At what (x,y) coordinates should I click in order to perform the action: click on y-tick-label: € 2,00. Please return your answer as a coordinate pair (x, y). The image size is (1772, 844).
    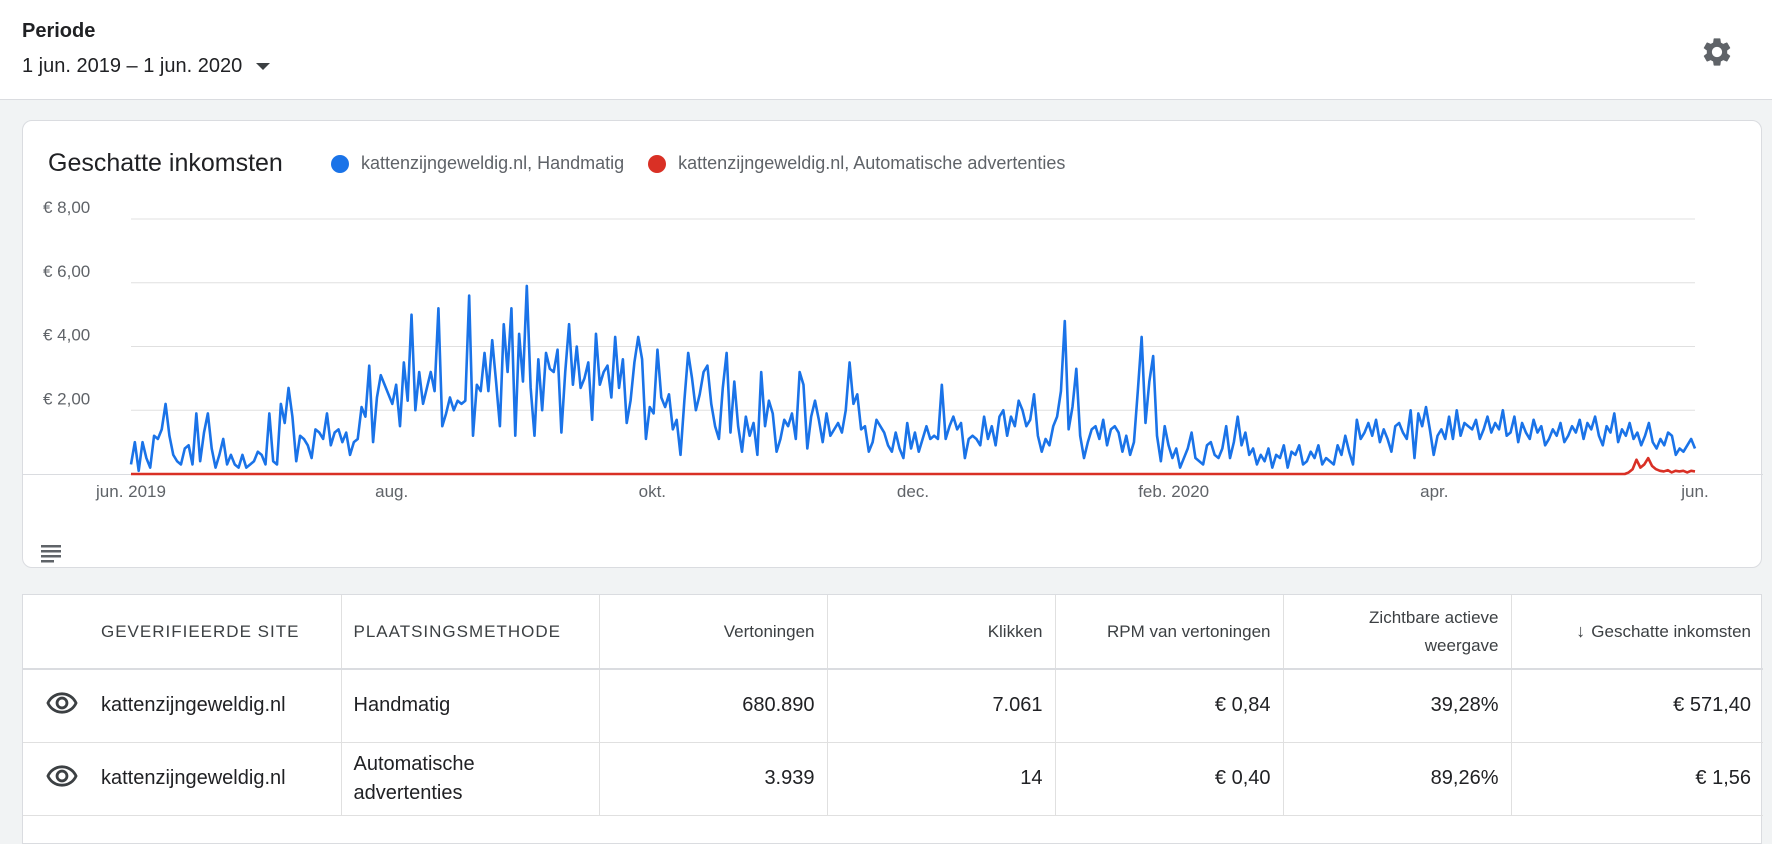
    Looking at the image, I should click on (66, 398).